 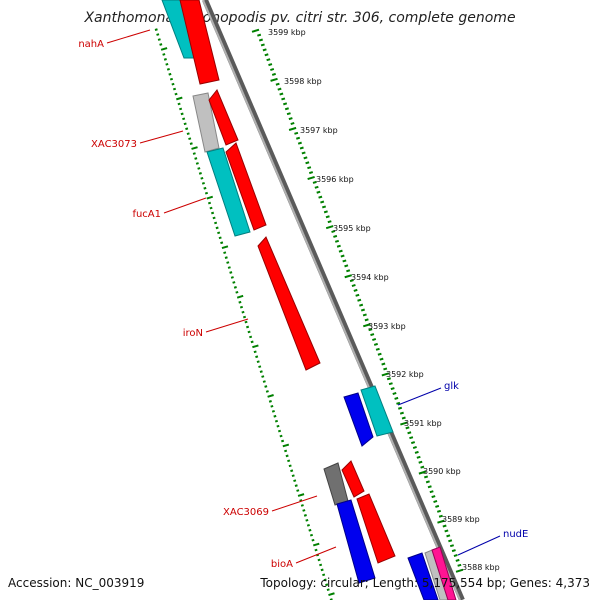 I want to click on gene-nudE-gray, so click(x=436, y=574).